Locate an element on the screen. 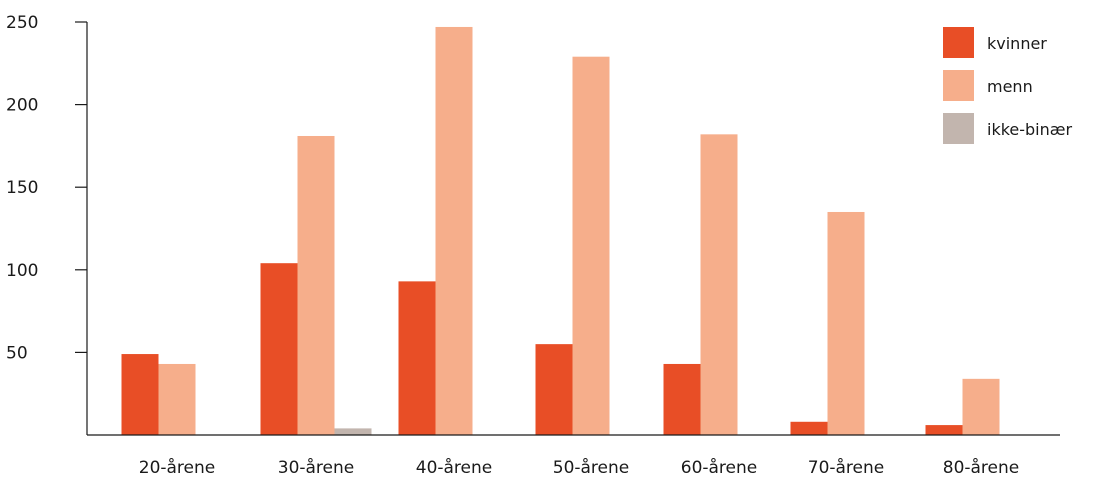  x-tick-label: 60-årene is located at coordinates (719, 467).